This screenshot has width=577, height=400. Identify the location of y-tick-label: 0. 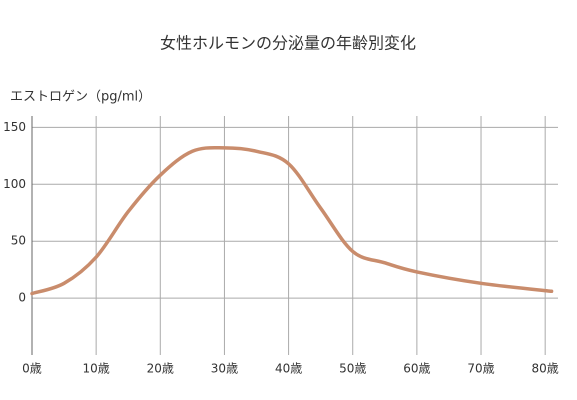
(22, 298).